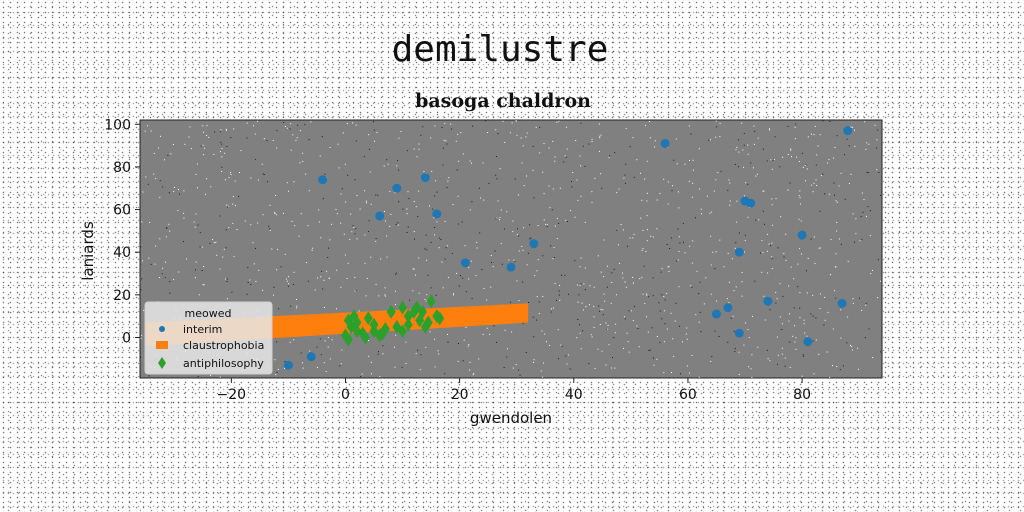 This screenshot has width=1024, height=512. I want to click on x-tick-label: −20, so click(232, 395).